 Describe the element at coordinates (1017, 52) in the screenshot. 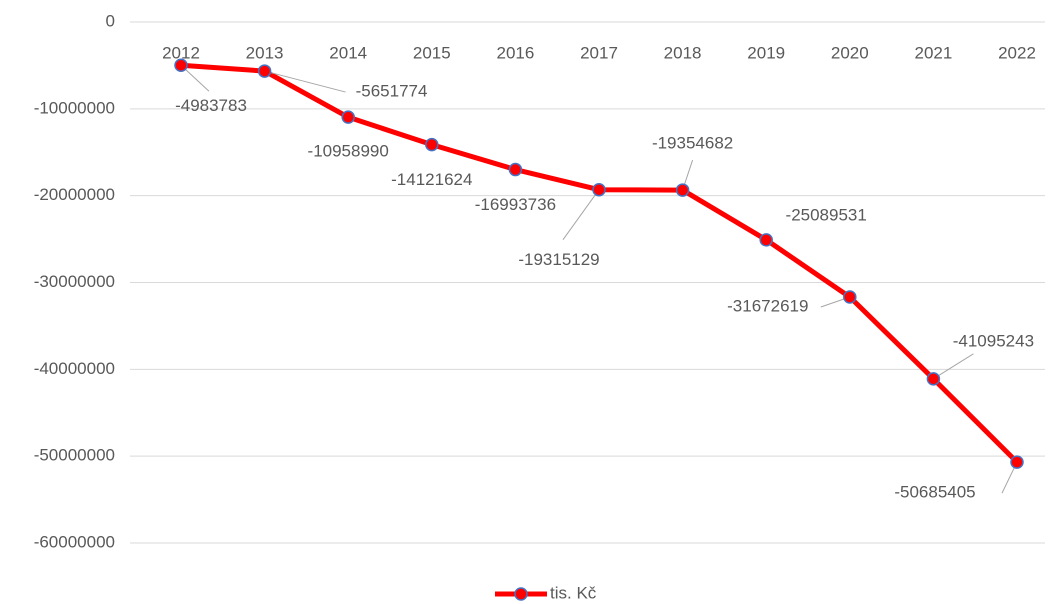

I see `x-tick-label: 2022` at that location.